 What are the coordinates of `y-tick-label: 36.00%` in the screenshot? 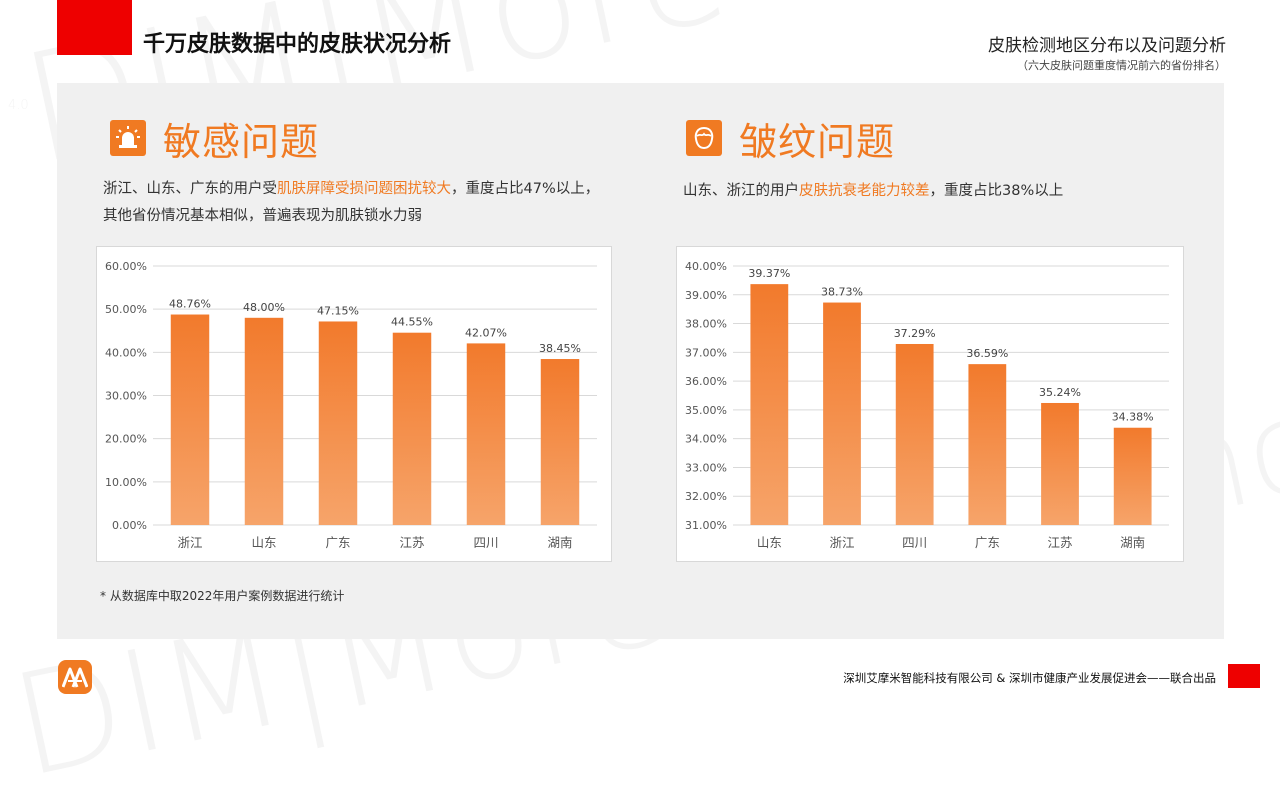 It's located at (706, 381).